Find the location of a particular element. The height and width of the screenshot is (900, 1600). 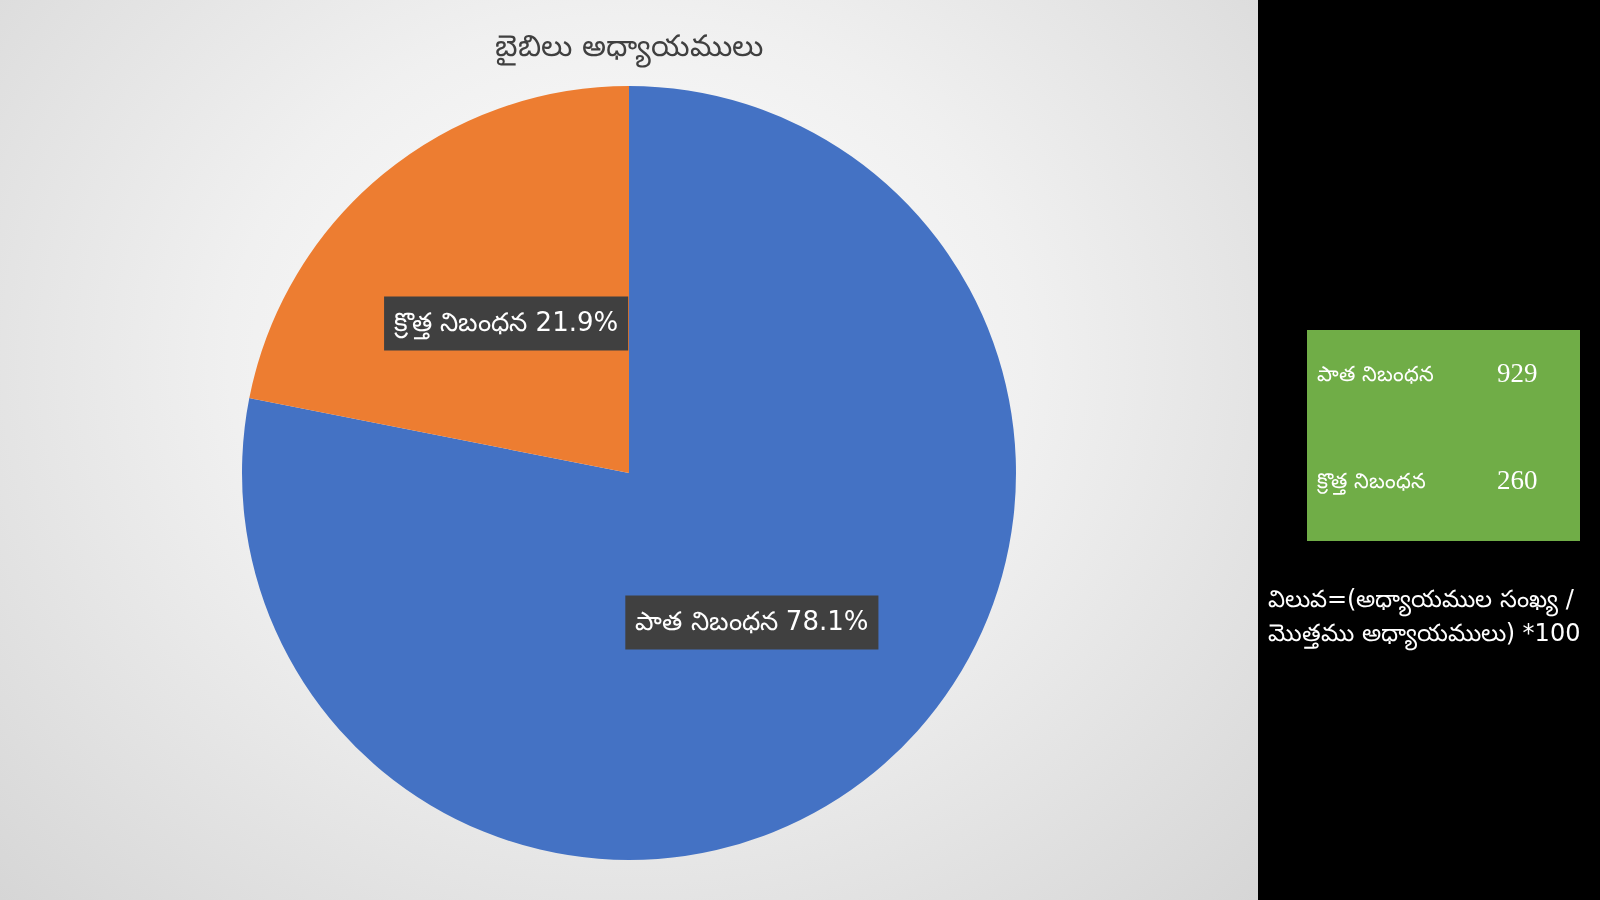

text: పాత నిబంధన is located at coordinates (1375, 375).